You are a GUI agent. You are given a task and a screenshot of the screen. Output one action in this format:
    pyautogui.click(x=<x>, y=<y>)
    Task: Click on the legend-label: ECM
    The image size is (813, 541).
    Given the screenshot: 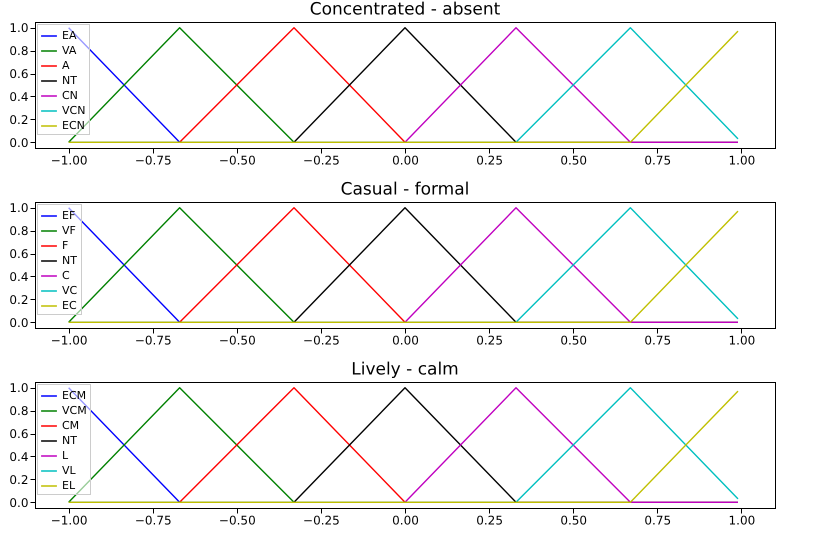 What is the action you would take?
    pyautogui.click(x=74, y=395)
    